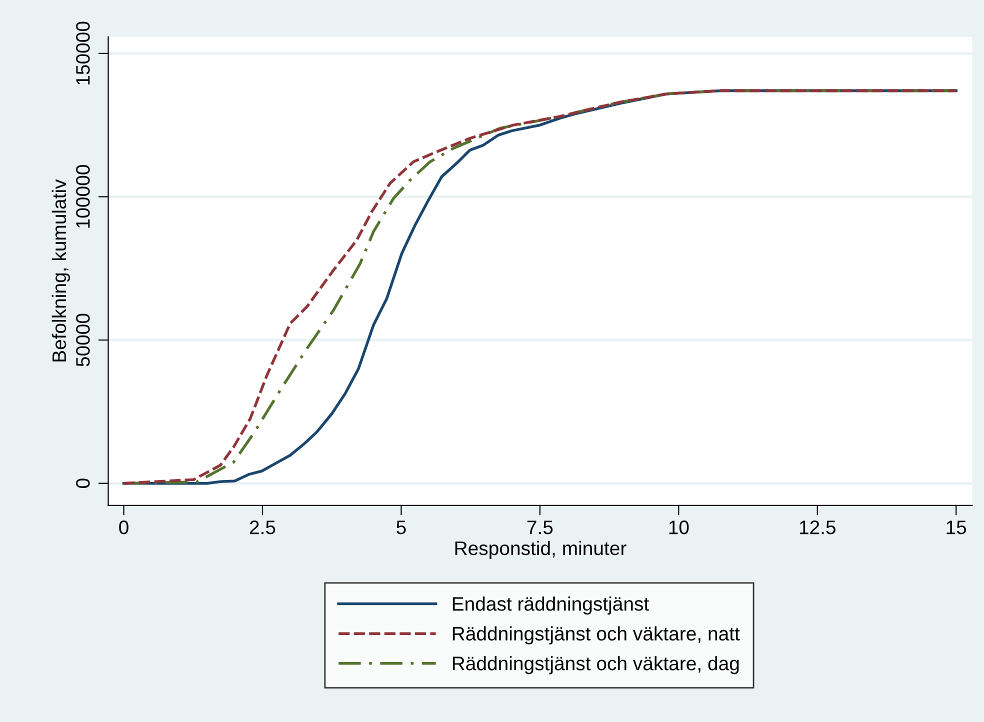  I want to click on legend-label: Räddningstjänst och väktare, dag, so click(595, 665).